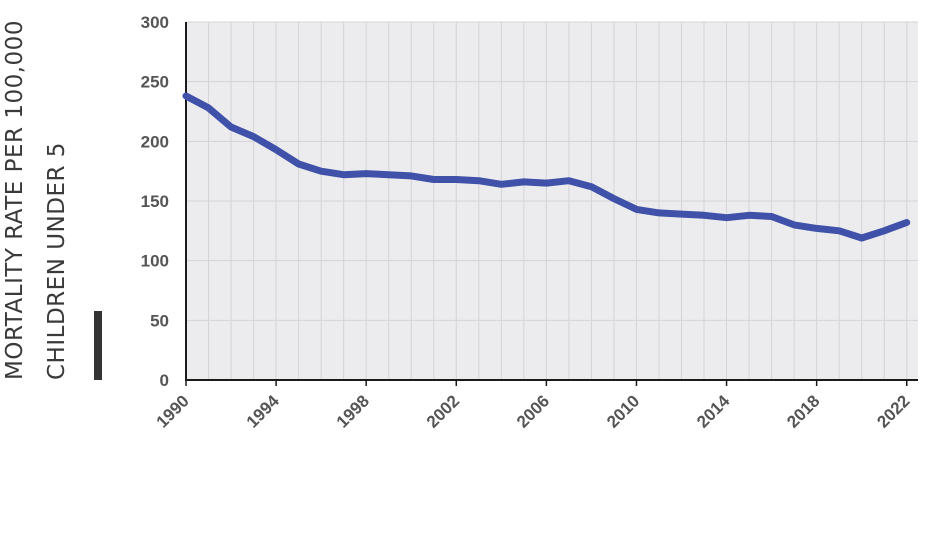  Describe the element at coordinates (443, 411) in the screenshot. I see `x-tick-label: 2002` at that location.